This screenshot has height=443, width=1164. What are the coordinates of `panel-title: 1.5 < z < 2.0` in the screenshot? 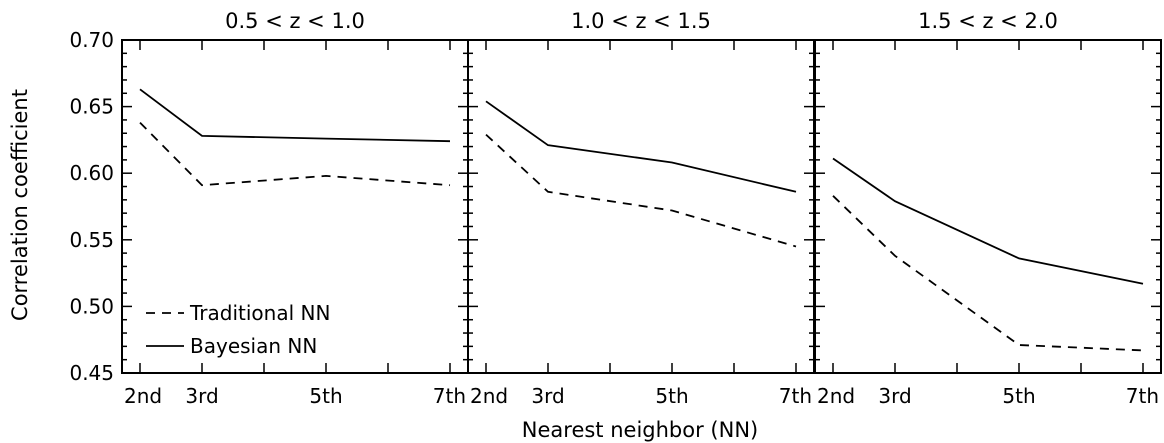 It's located at (988, 21).